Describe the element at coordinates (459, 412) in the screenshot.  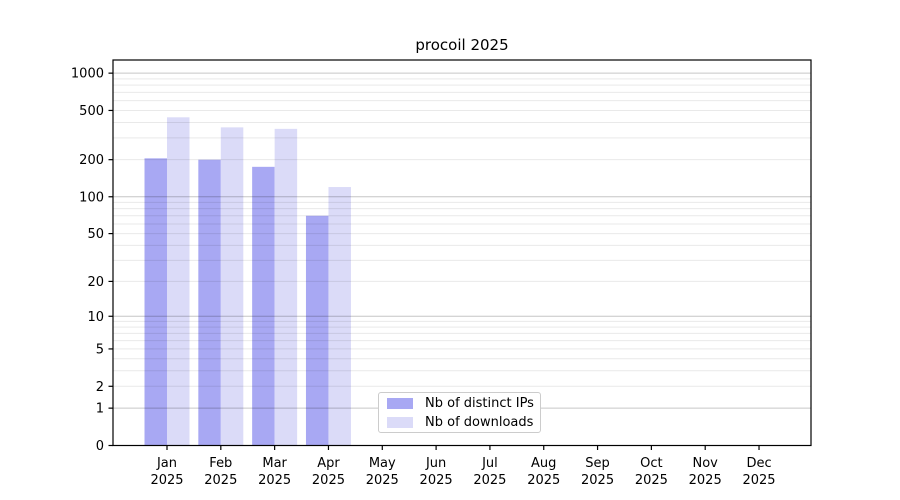
I see `legend-box: Nb of distinct IPs Nb of downloads` at that location.